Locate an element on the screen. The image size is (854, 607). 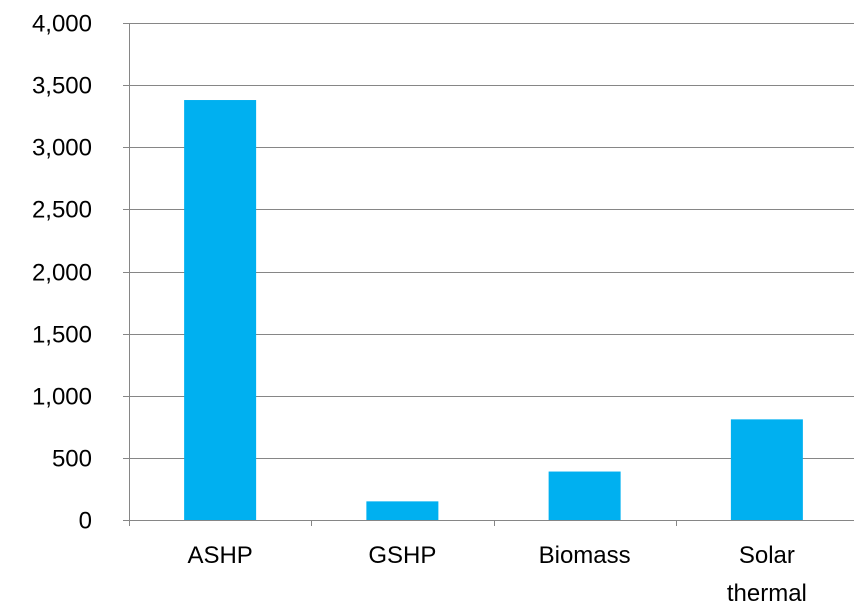
y-tick-label: 4,000 is located at coordinates (62, 24).